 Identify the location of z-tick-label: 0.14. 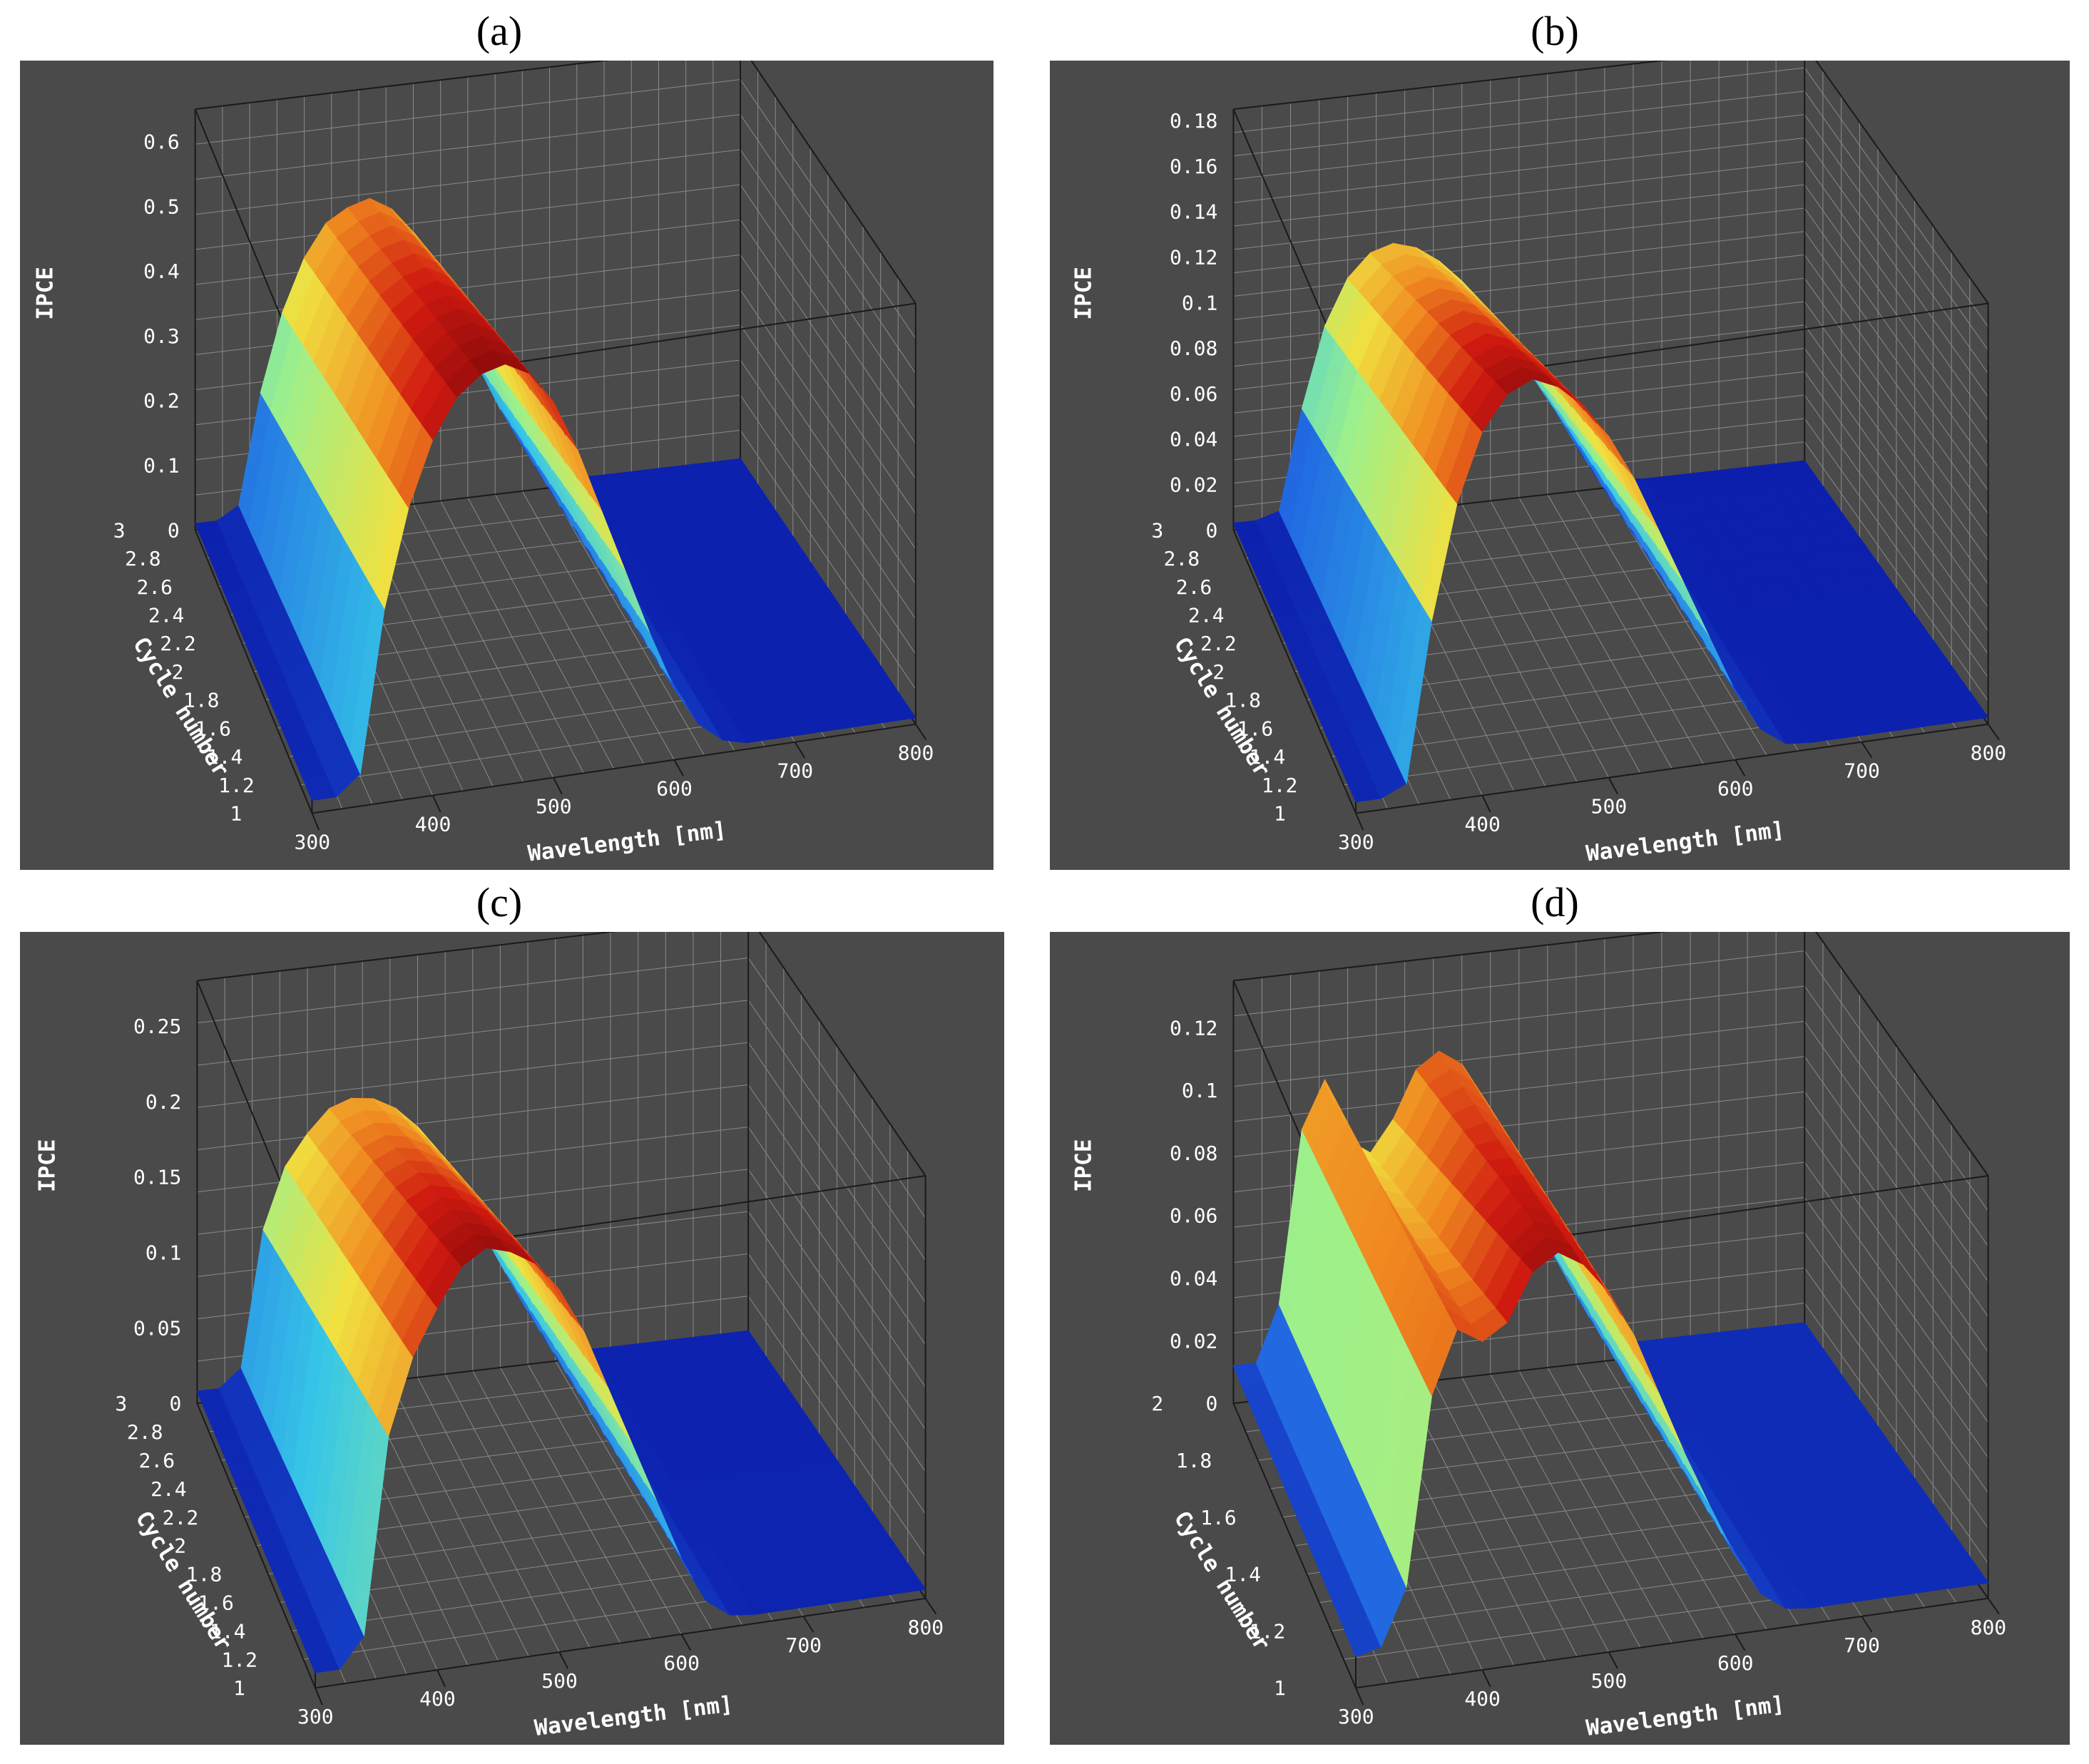
(1193, 212).